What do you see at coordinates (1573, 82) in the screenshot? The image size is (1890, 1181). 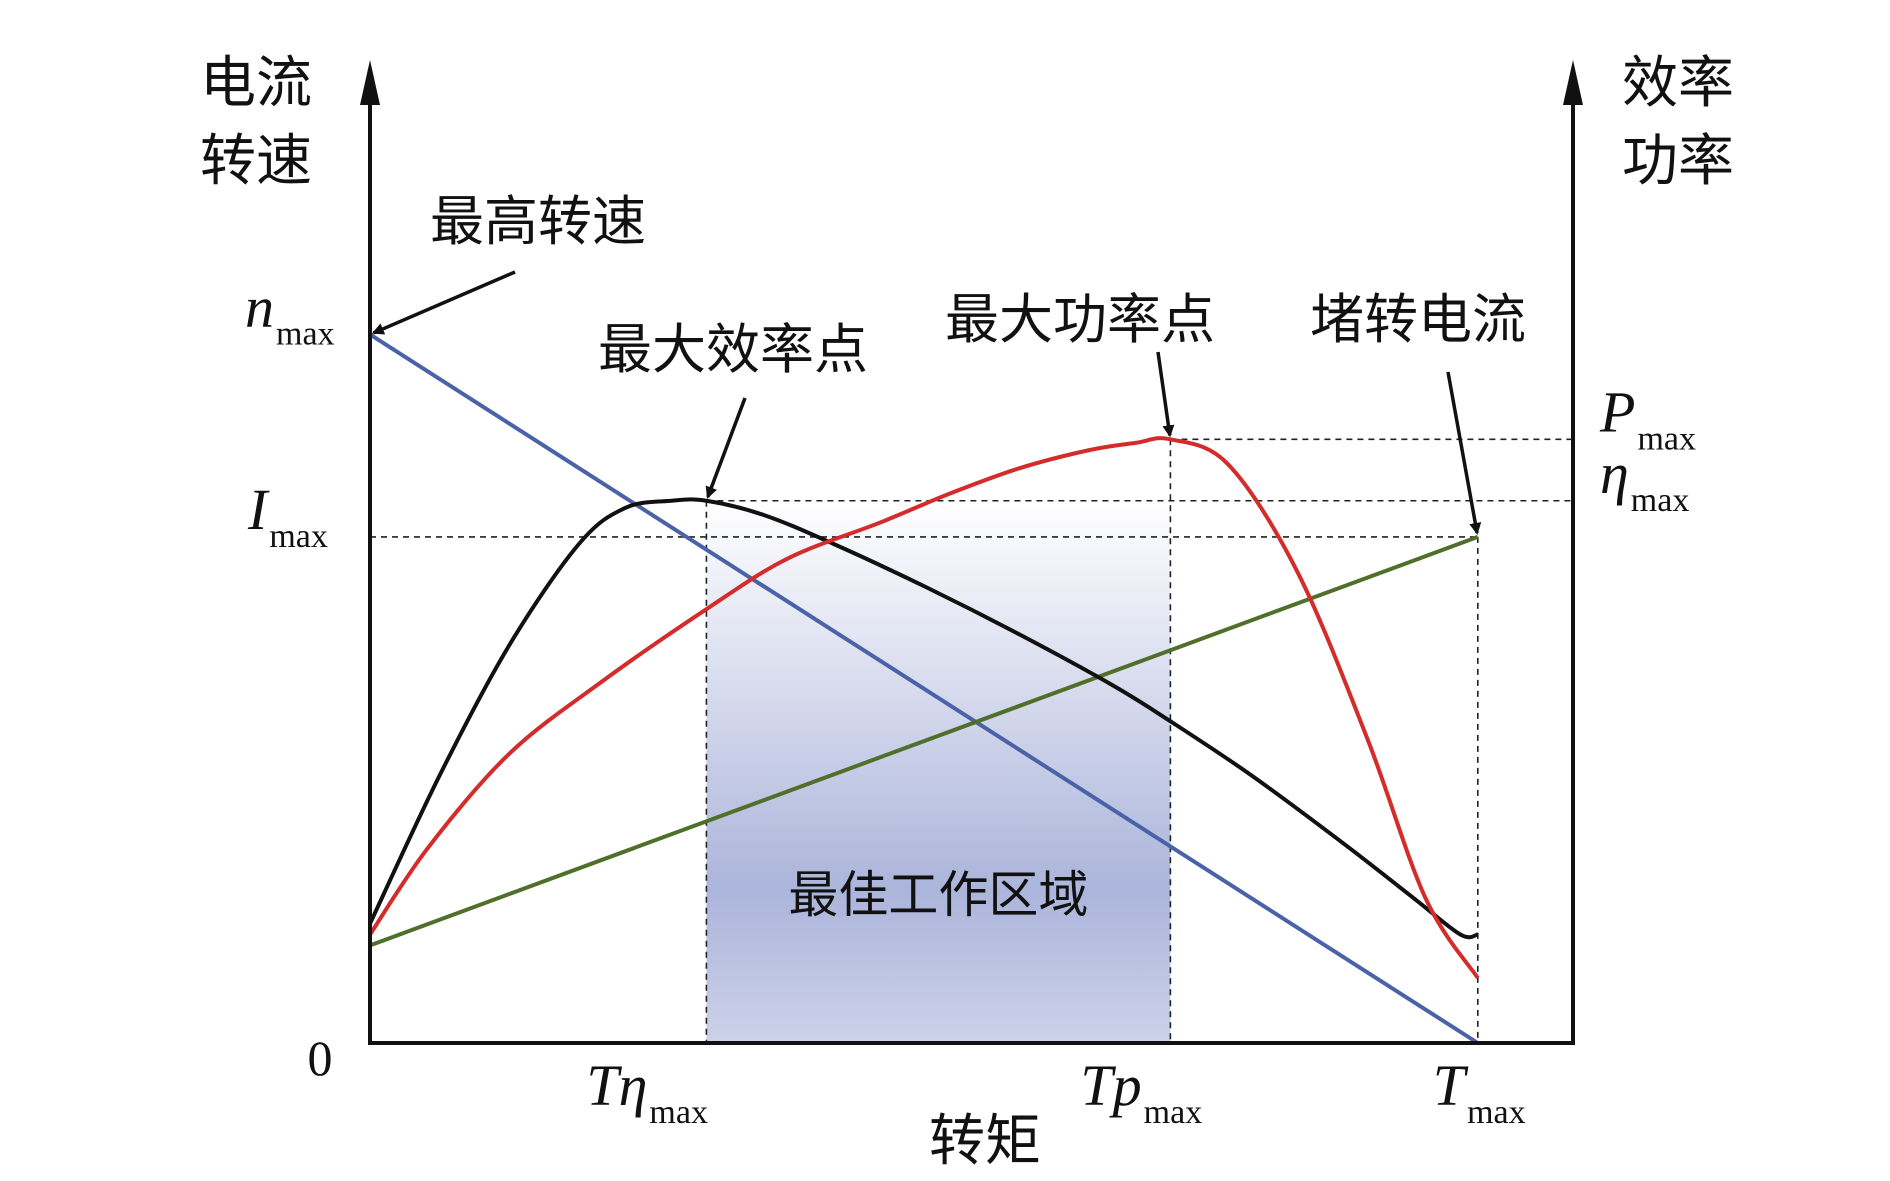 I see `right-axis-arrow-icon` at bounding box center [1573, 82].